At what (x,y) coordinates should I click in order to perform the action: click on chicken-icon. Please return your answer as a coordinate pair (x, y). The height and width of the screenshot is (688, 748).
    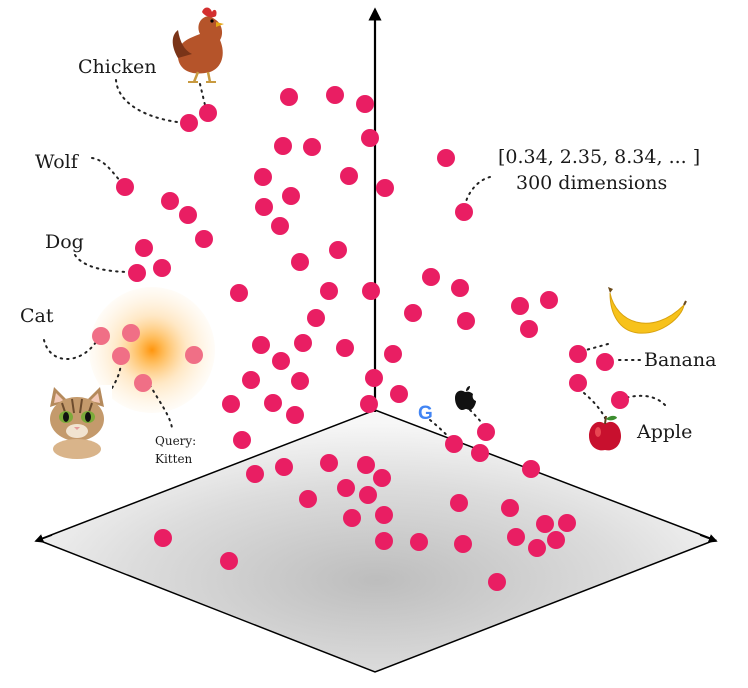
    Looking at the image, I should click on (198, 45).